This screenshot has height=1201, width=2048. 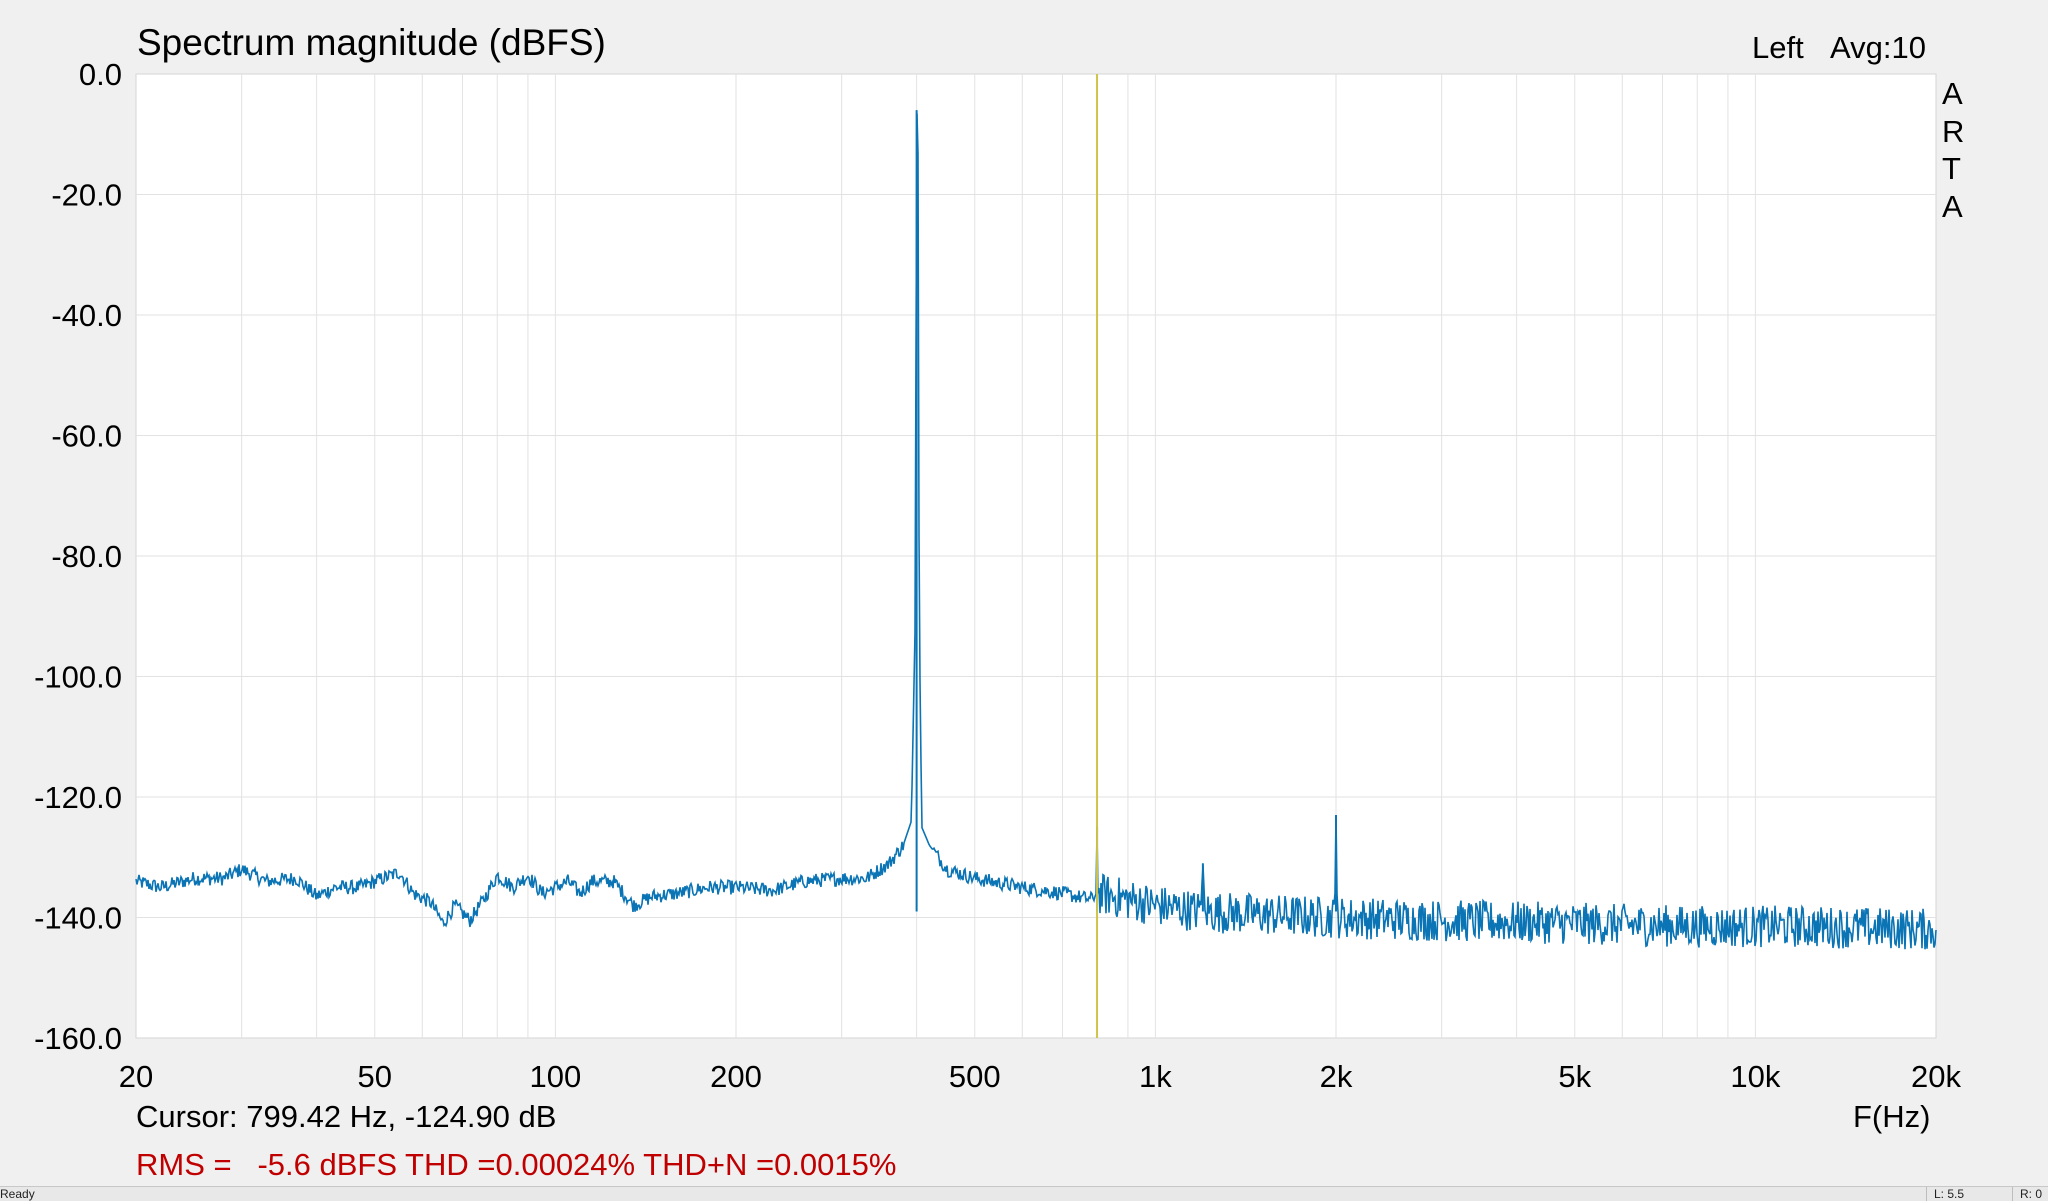 I want to click on y-tick-label: -80.0, so click(x=86, y=556).